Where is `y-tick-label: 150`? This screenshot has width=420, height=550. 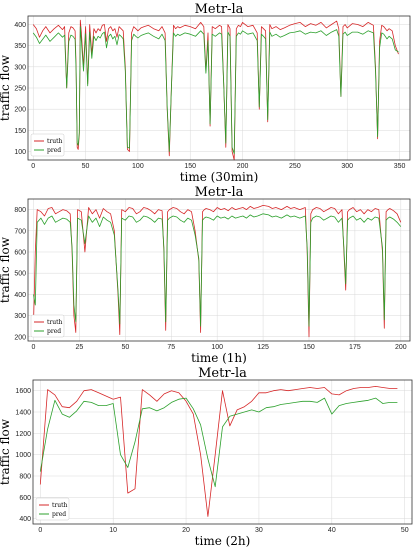
y-tick-label: 150 is located at coordinates (20, 131).